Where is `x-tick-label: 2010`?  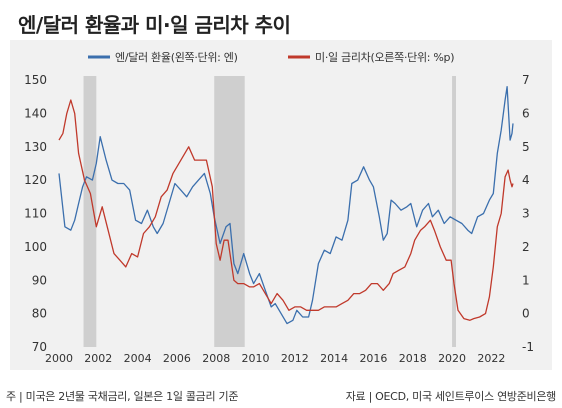
x-tick-label: 2010 is located at coordinates (256, 358).